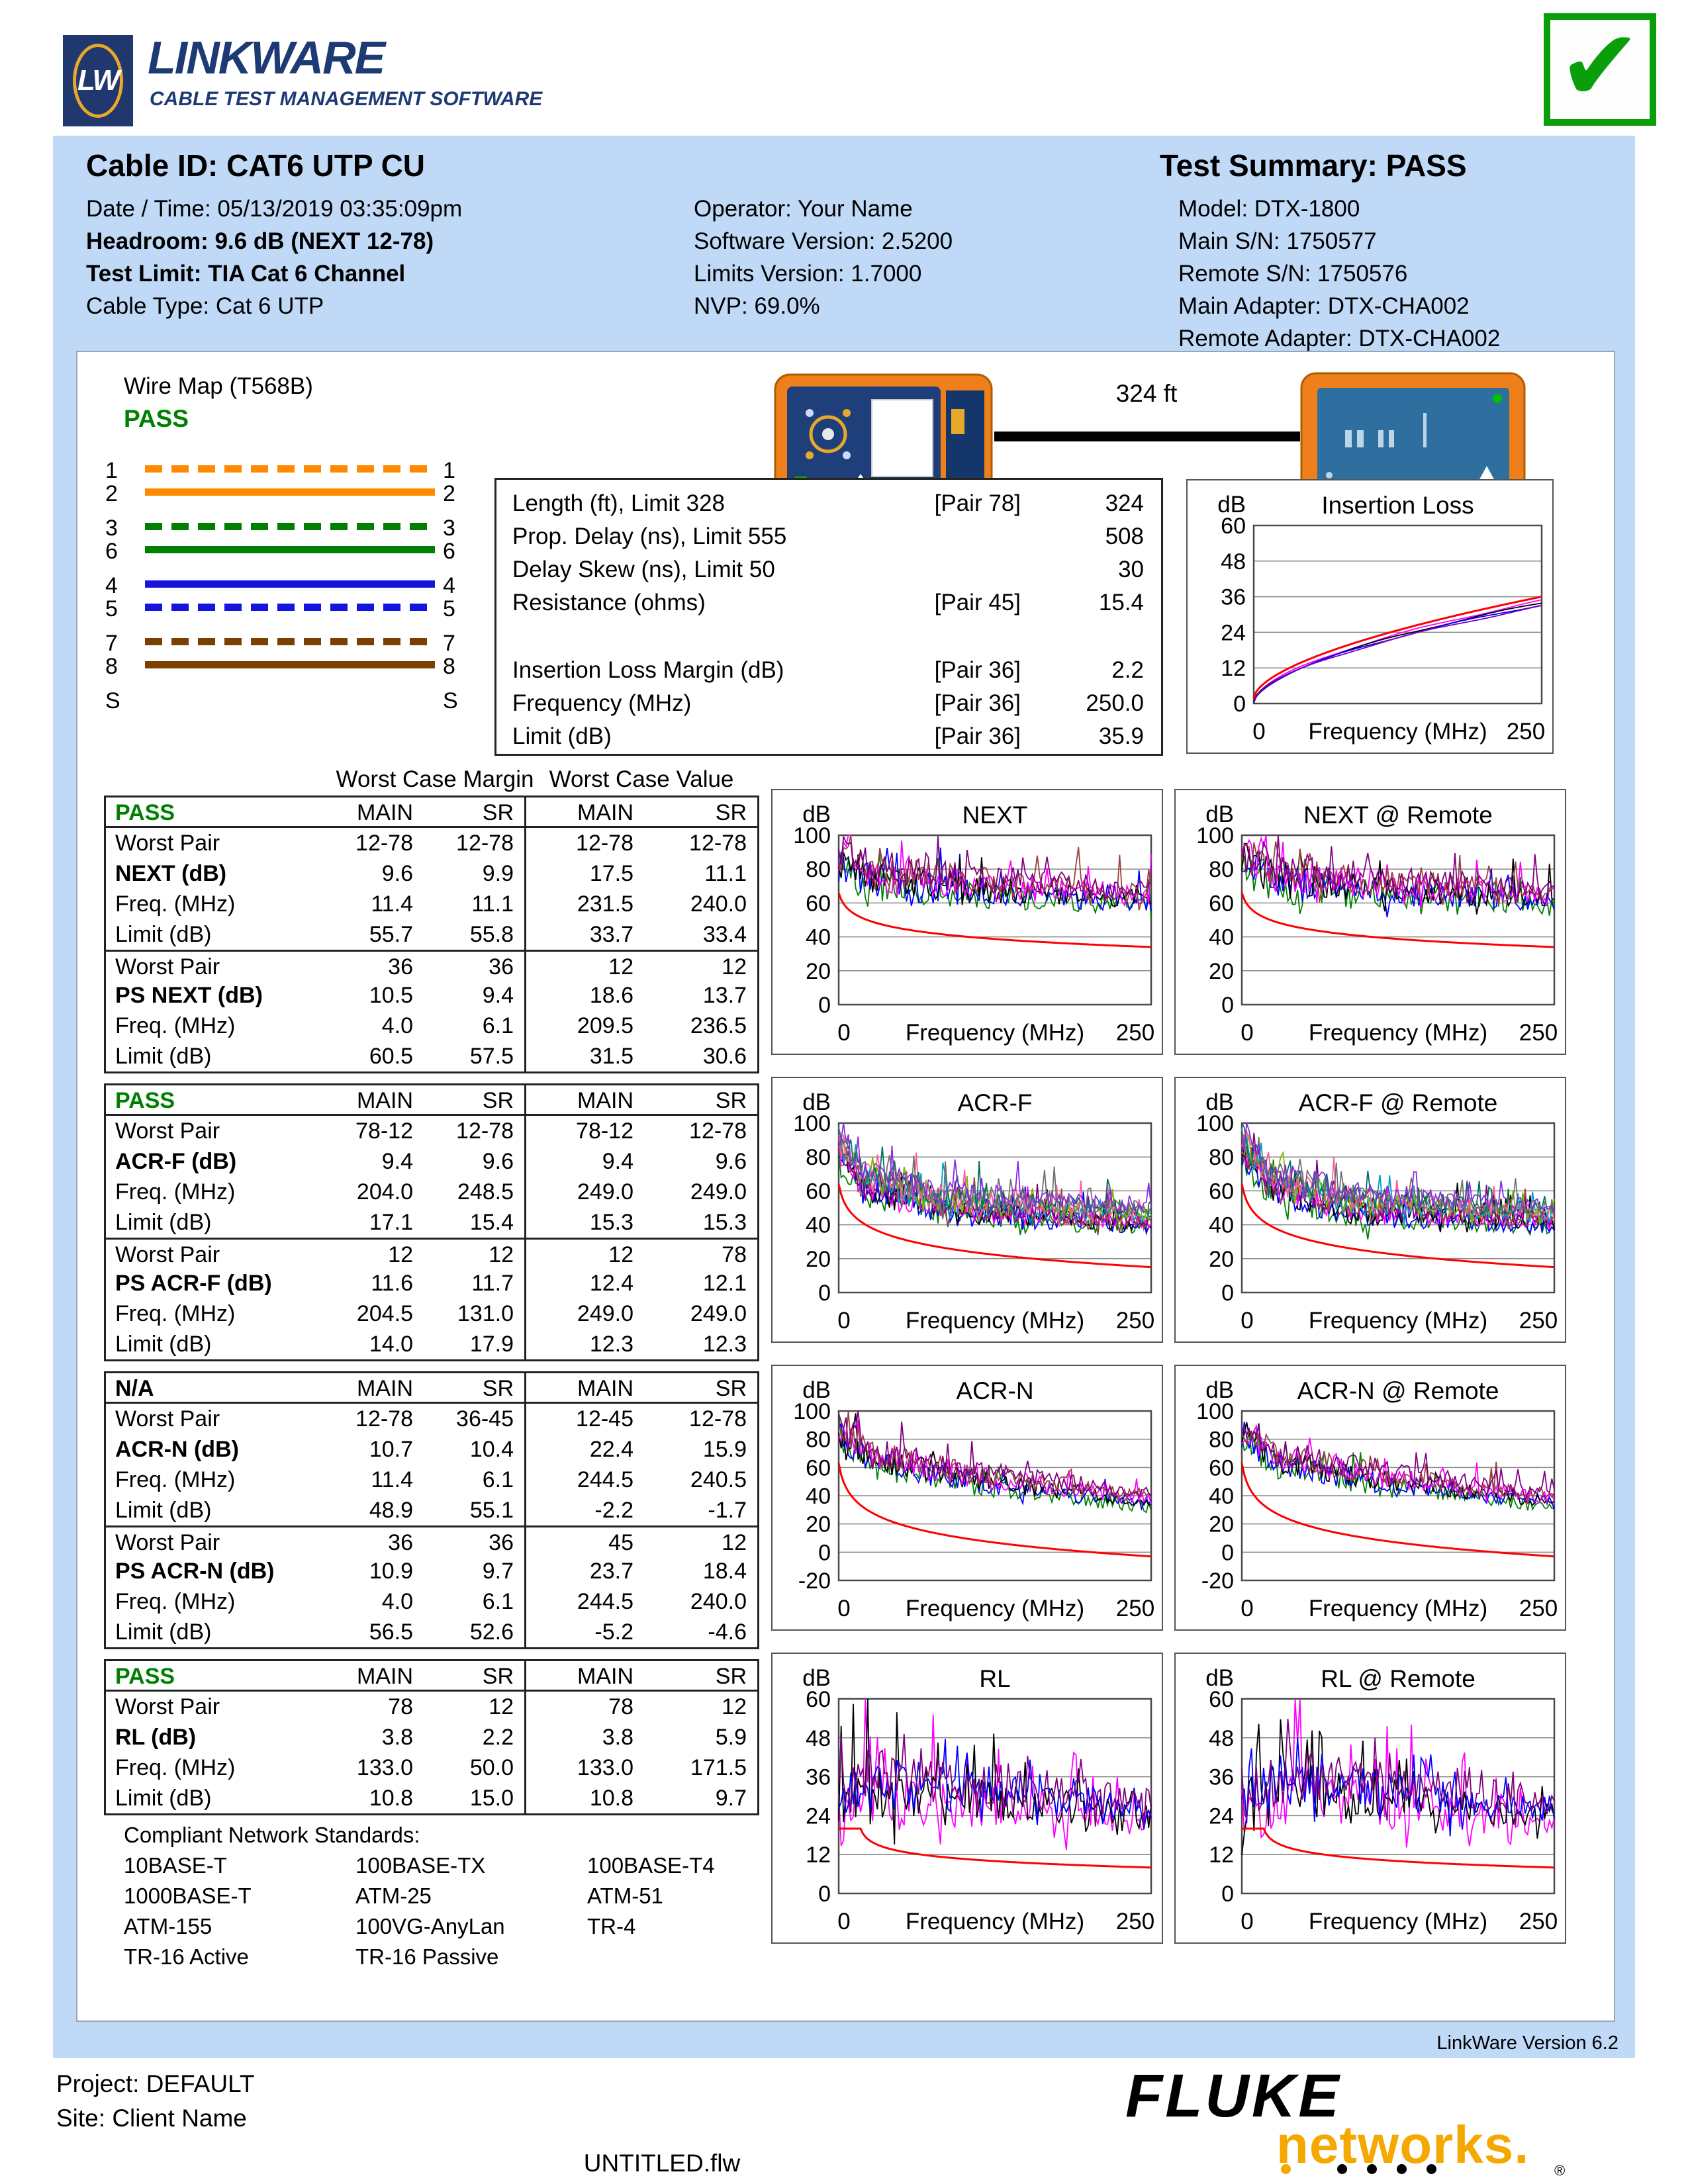  What do you see at coordinates (994, 1678) in the screenshot?
I see `svg-text: RL` at bounding box center [994, 1678].